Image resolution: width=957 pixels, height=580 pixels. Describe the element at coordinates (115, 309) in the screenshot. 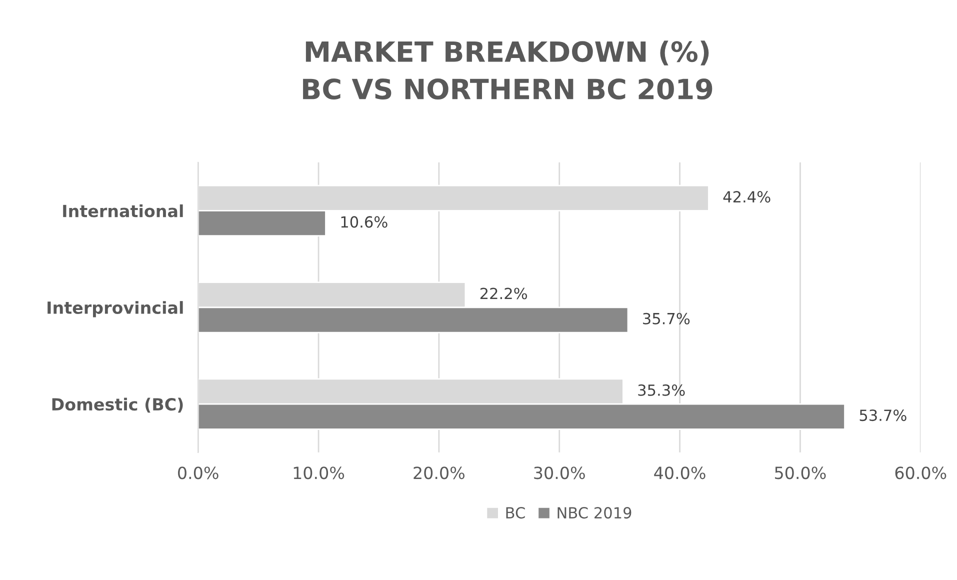

I see `y-tick-label: Interprovincial` at that location.